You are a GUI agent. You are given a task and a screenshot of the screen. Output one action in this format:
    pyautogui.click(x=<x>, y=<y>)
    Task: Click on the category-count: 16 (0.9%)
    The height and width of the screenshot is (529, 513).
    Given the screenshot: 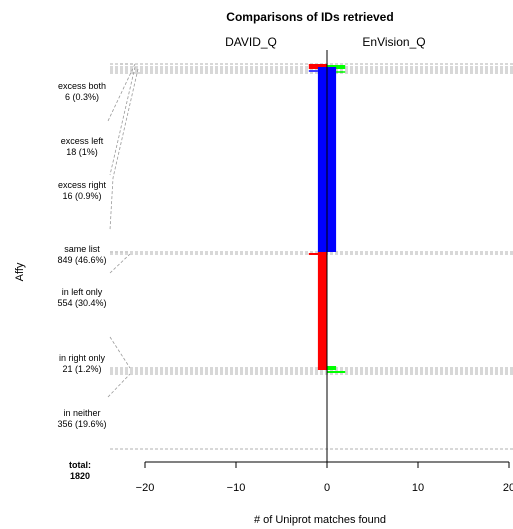 What is the action you would take?
    pyautogui.click(x=81, y=196)
    